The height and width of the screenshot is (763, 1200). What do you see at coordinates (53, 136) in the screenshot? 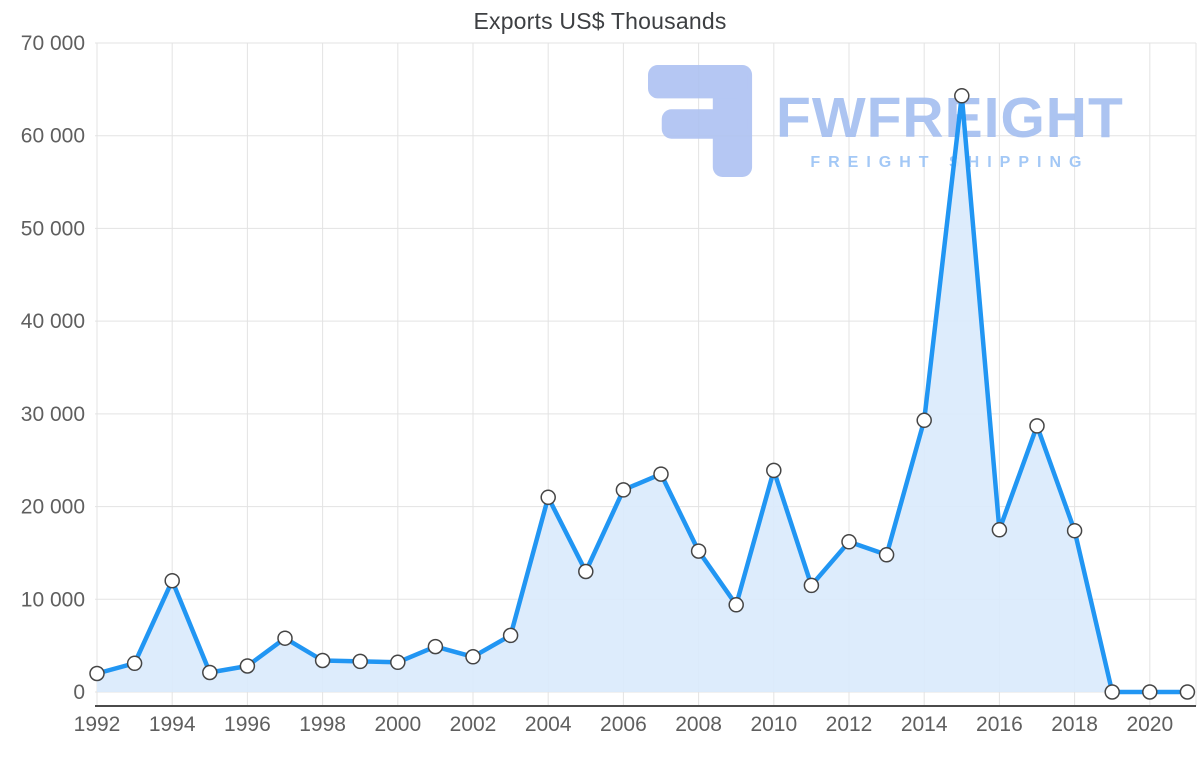
I see `y-axis-tick-label: 60 000` at bounding box center [53, 136].